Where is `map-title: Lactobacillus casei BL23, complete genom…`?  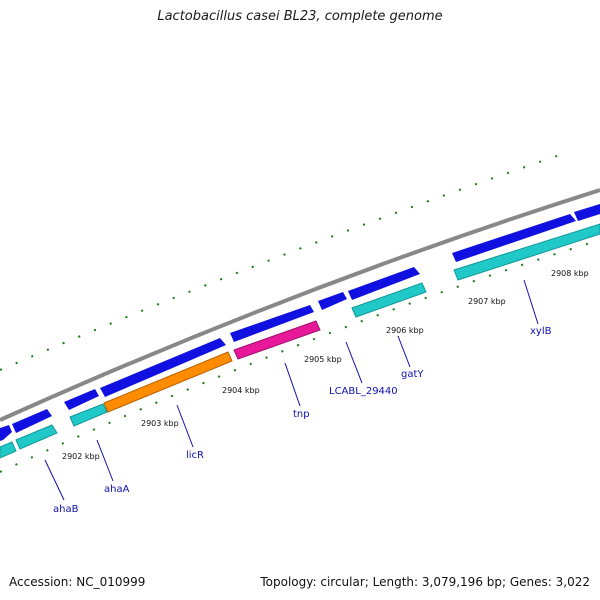 map-title: Lactobacillus casei BL23, complete genom… is located at coordinates (300, 16).